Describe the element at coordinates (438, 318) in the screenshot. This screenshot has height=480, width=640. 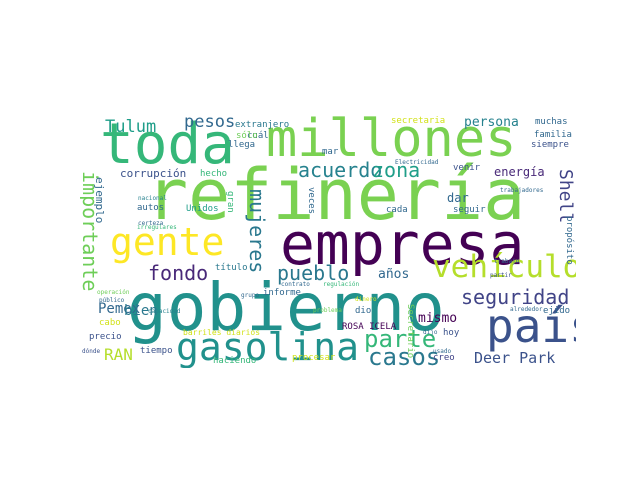
I see `word: mismo` at that location.